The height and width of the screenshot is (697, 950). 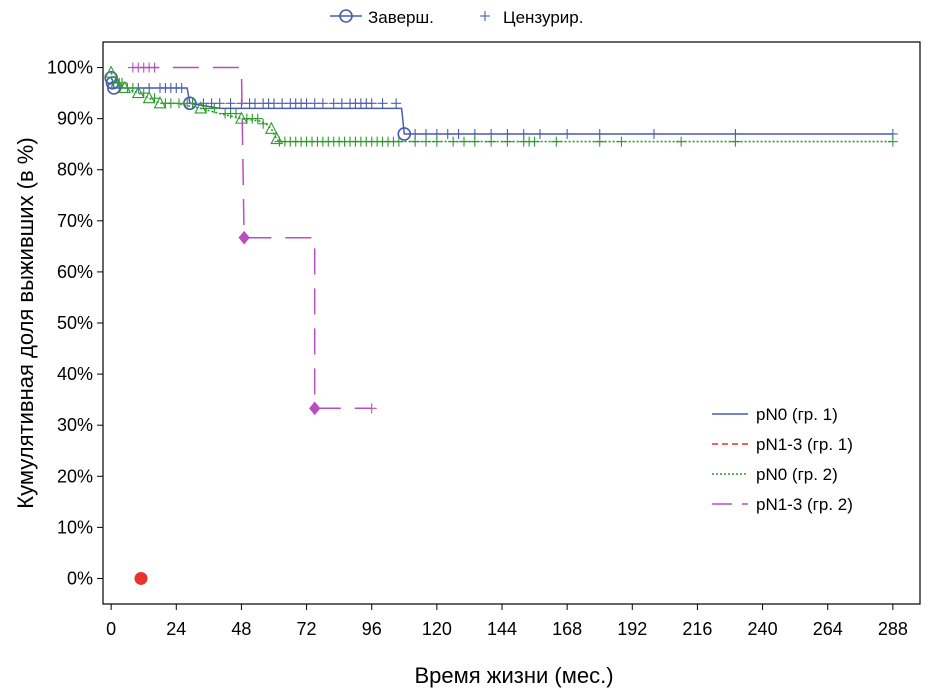 I want to click on legend-label-4: pN1-3 (гр. 2), so click(x=804, y=504).